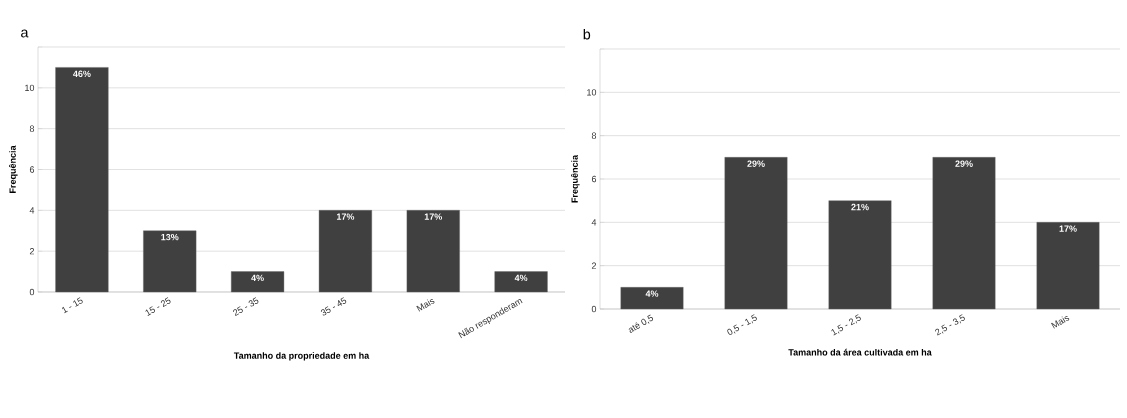 This screenshot has width=1127, height=418. What do you see at coordinates (860, 207) in the screenshot?
I see `annotation: 21%` at bounding box center [860, 207].